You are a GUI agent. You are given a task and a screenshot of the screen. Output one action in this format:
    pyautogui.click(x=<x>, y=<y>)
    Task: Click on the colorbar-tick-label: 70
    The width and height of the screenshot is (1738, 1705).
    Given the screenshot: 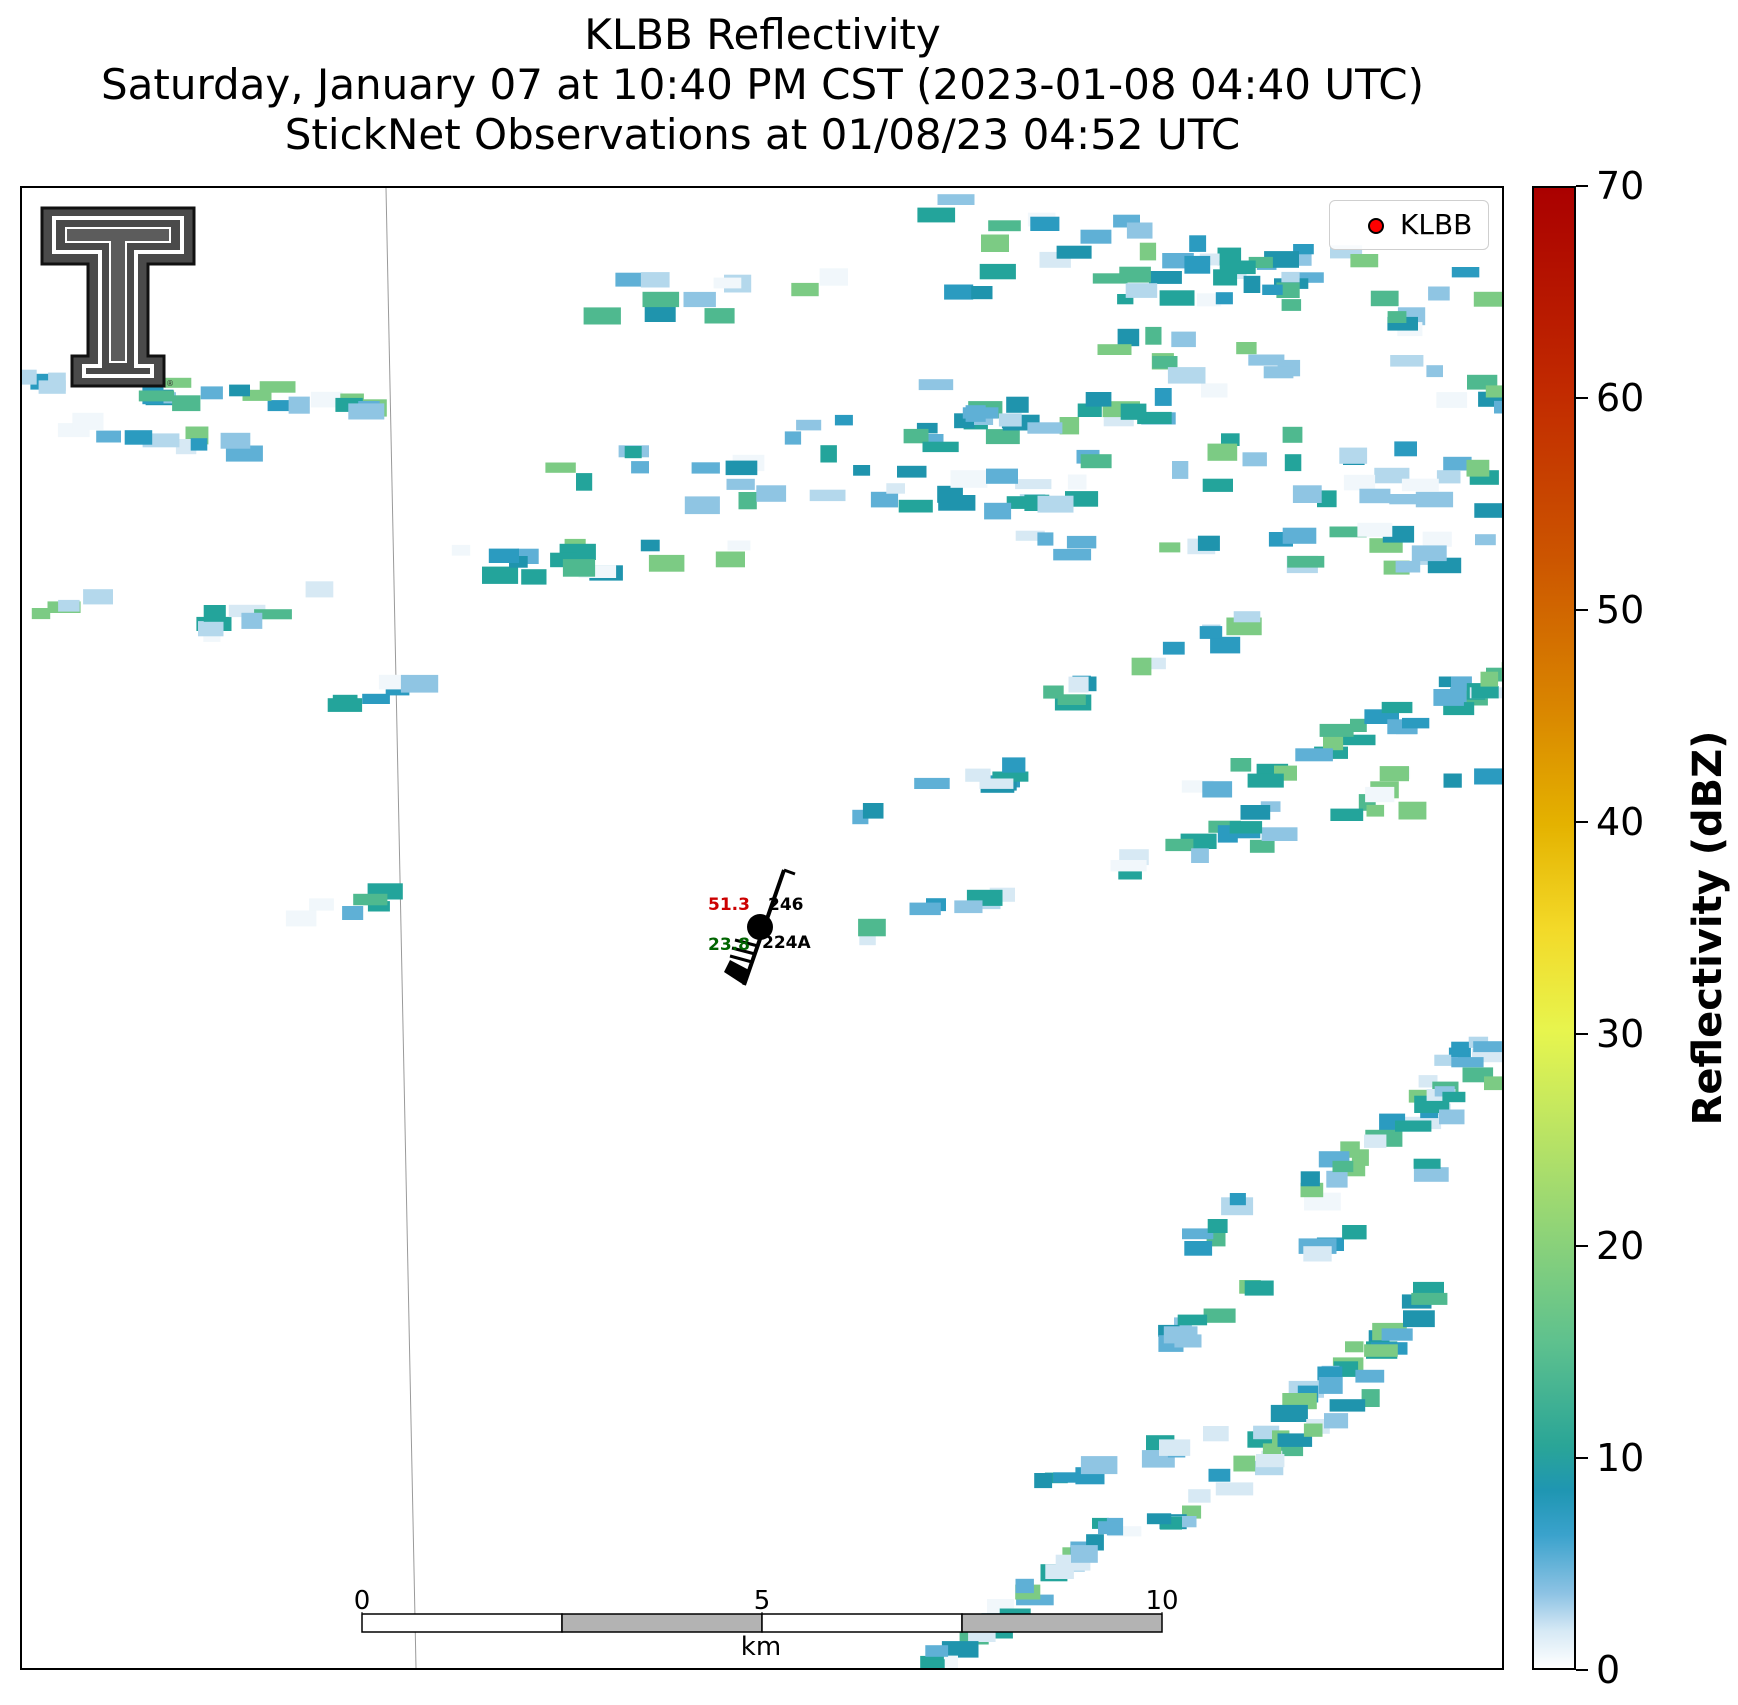 What is the action you would take?
    pyautogui.click(x=1620, y=186)
    